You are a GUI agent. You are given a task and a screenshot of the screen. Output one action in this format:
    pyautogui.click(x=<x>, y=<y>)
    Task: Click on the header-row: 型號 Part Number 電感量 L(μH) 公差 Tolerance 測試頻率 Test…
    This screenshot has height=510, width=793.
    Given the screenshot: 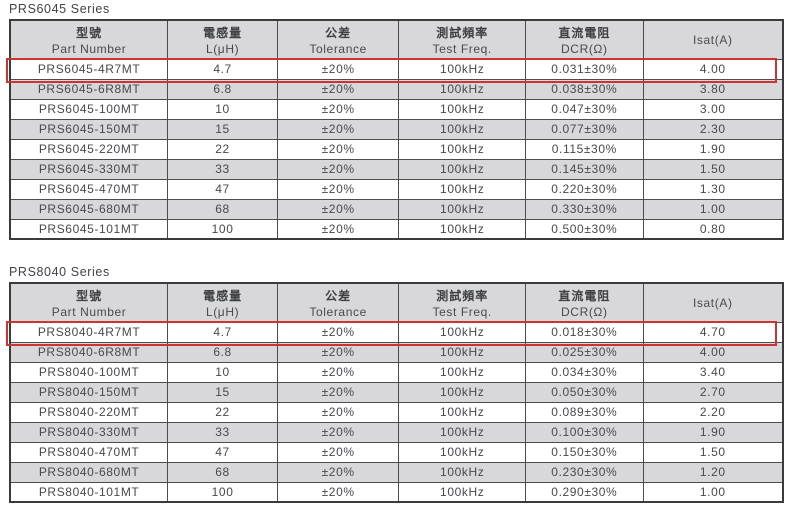 What is the action you would take?
    pyautogui.click(x=396, y=302)
    